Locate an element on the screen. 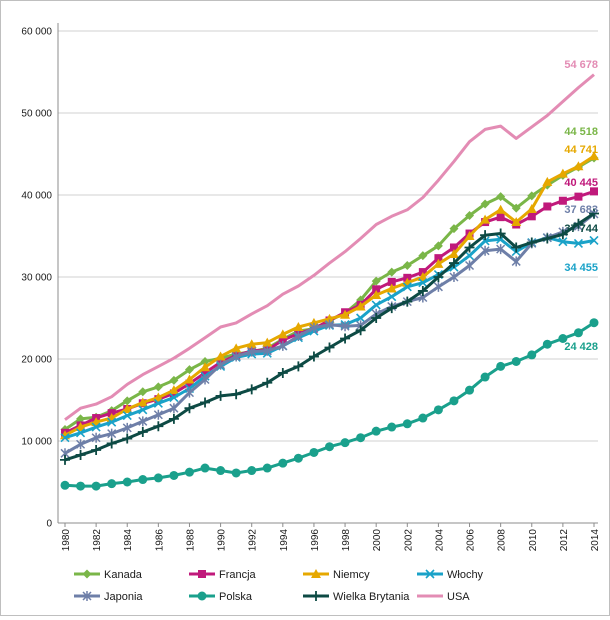 The height and width of the screenshot is (620, 610). end-label-usa: 54 678 is located at coordinates (581, 65).